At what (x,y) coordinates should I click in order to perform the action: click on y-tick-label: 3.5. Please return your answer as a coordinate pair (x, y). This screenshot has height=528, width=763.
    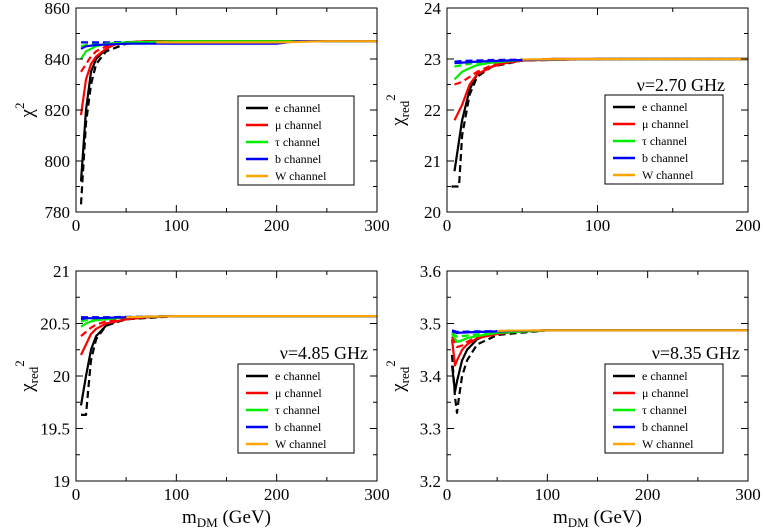
    Looking at the image, I should click on (430, 324).